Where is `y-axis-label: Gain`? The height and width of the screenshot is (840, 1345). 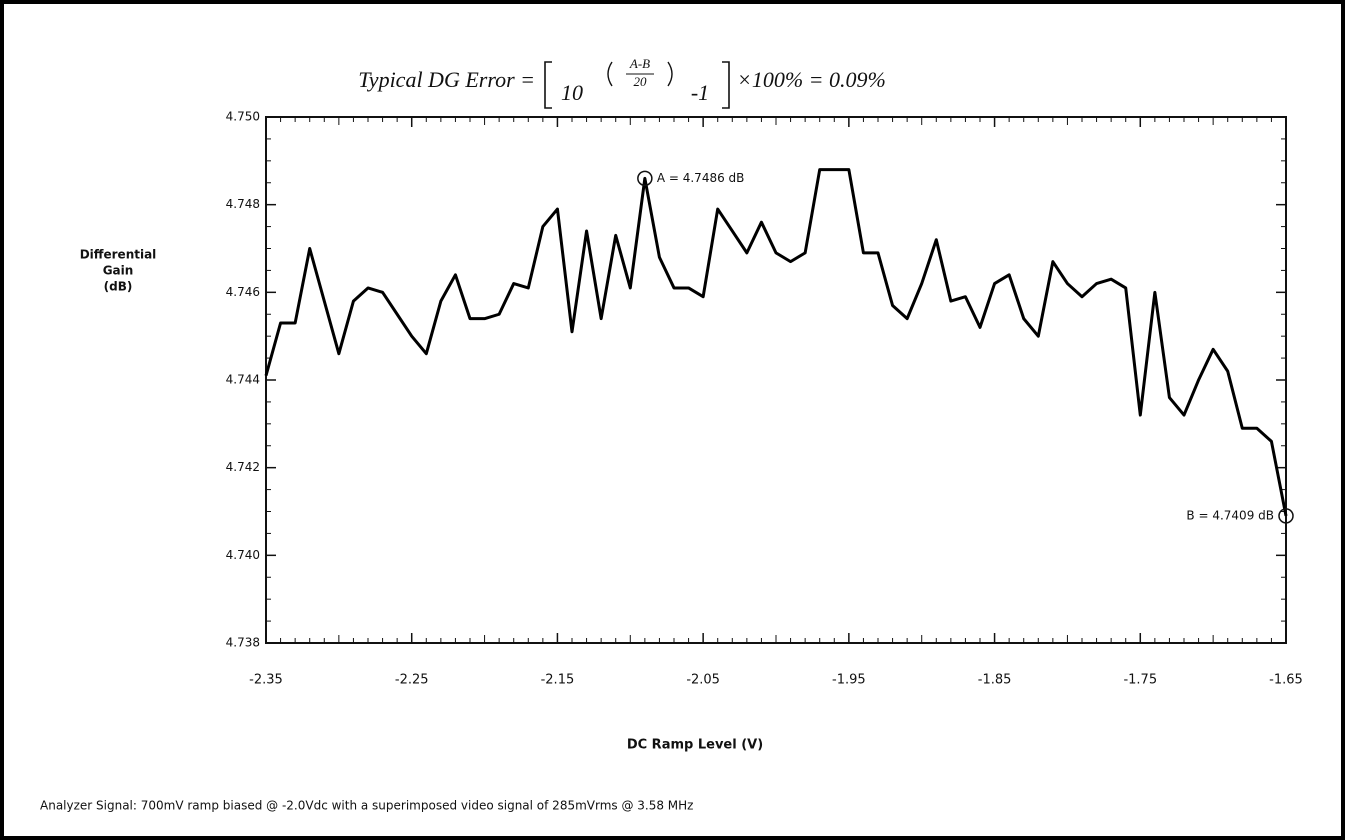
y-axis-label: Gain is located at coordinates (118, 271).